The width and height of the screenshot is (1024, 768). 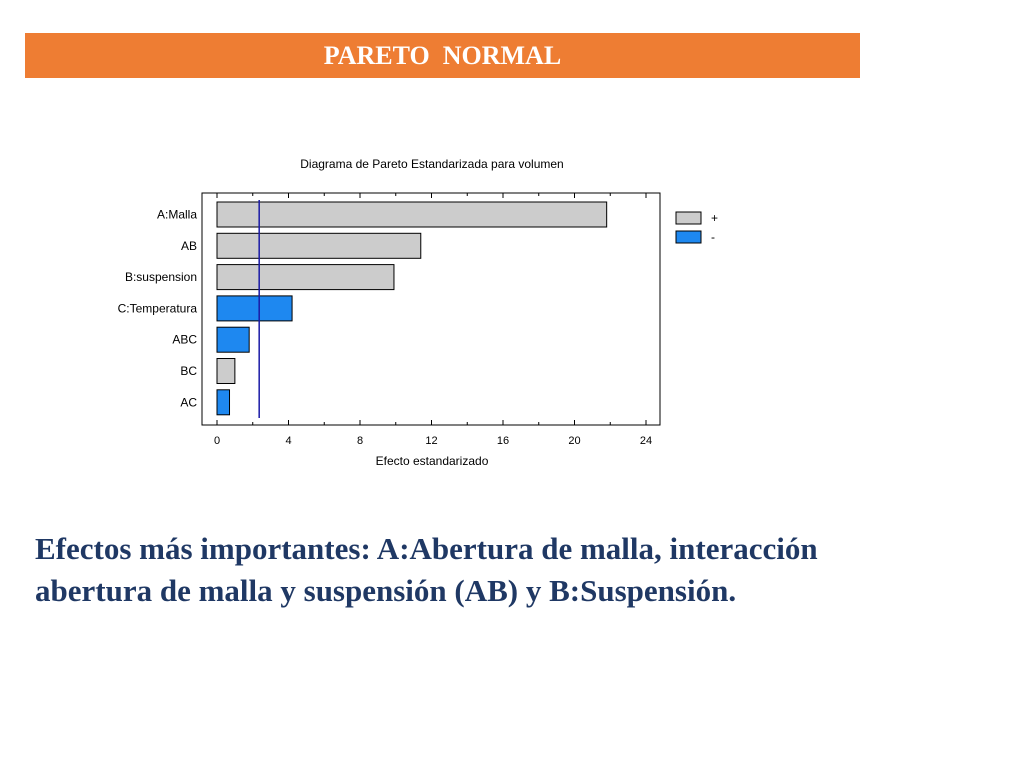 I want to click on x-axis: 0 4 8 12 16 20 24, so click(x=433, y=320).